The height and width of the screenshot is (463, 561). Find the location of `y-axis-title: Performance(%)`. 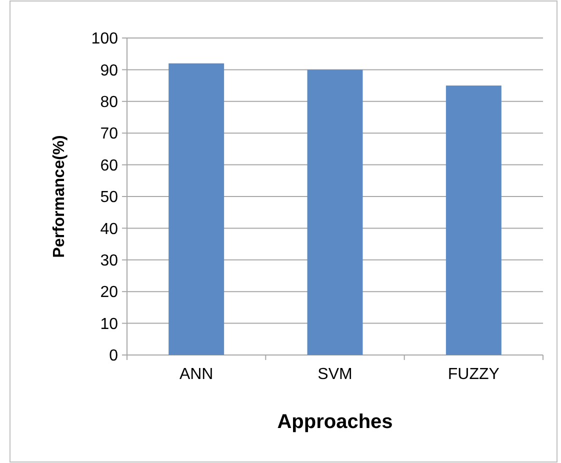

y-axis-title: Performance(%) is located at coordinates (59, 196).